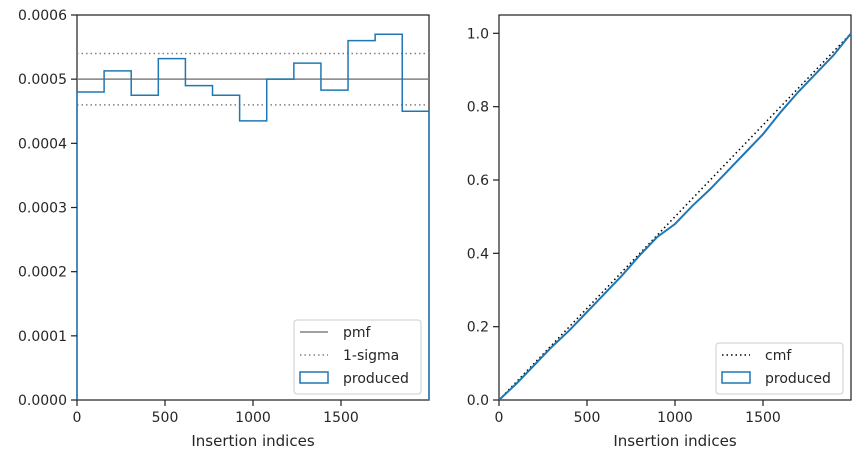  I want to click on legend: cmf produced, so click(779, 368).